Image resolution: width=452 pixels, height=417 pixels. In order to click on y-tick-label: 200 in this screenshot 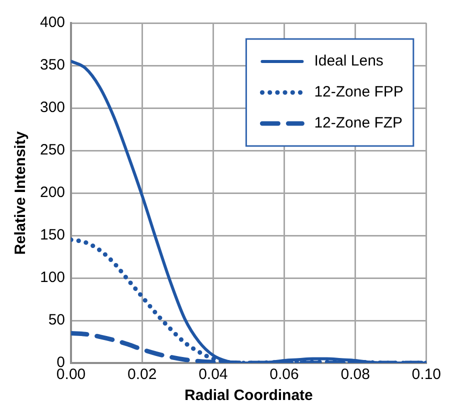, I will do `click(53, 193)`.